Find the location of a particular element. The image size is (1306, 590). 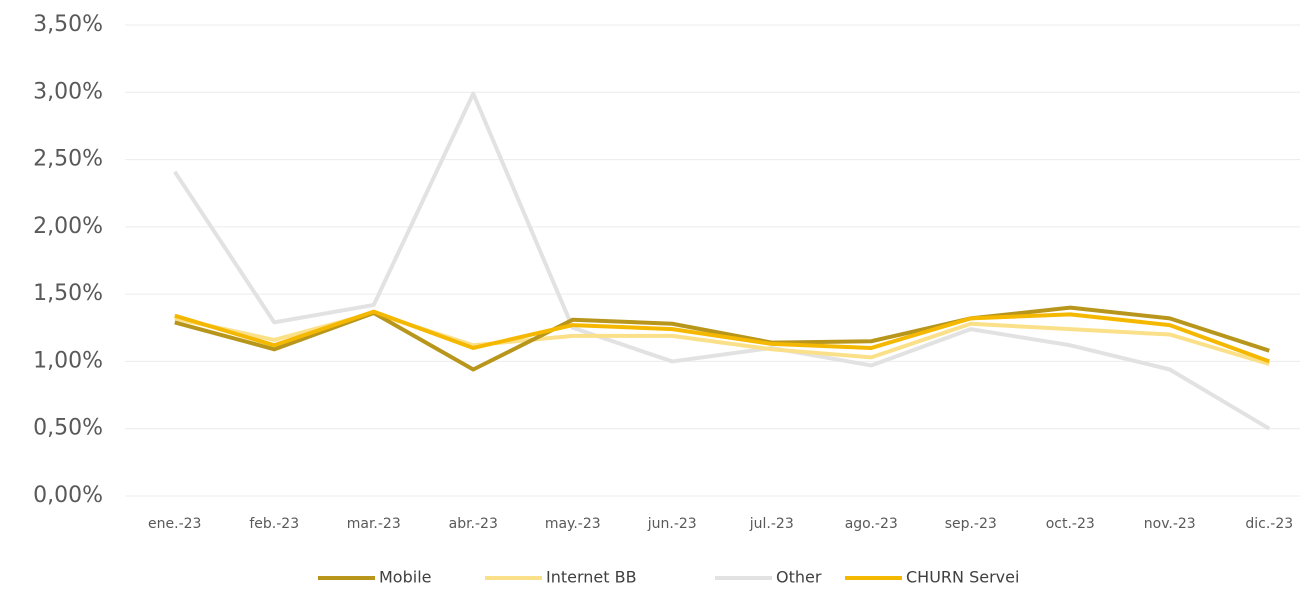

y-tick-label: 2,50% is located at coordinates (68, 159).